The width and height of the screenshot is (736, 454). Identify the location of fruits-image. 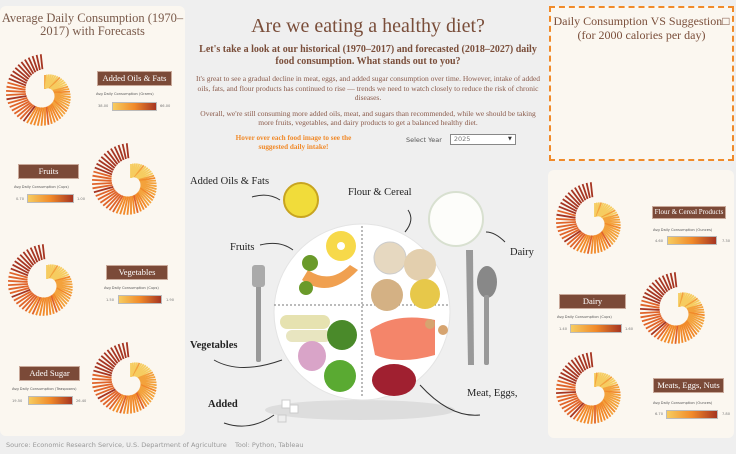
(328, 263).